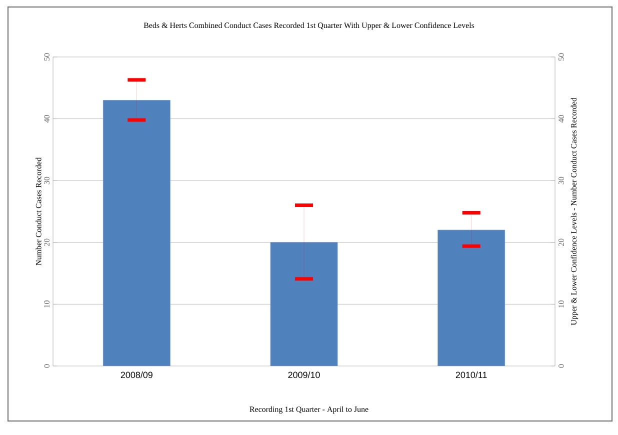  What do you see at coordinates (136, 375) in the screenshot?
I see `x-tick-label: 2008/09` at bounding box center [136, 375].